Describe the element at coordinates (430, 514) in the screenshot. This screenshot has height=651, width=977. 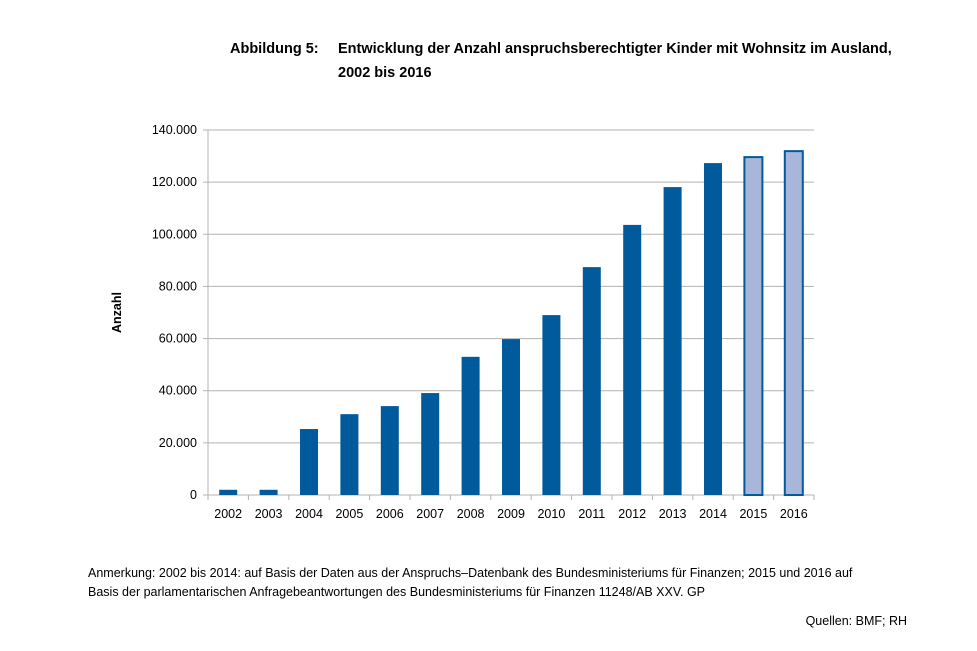
I see `x-tick-label: 2007` at that location.